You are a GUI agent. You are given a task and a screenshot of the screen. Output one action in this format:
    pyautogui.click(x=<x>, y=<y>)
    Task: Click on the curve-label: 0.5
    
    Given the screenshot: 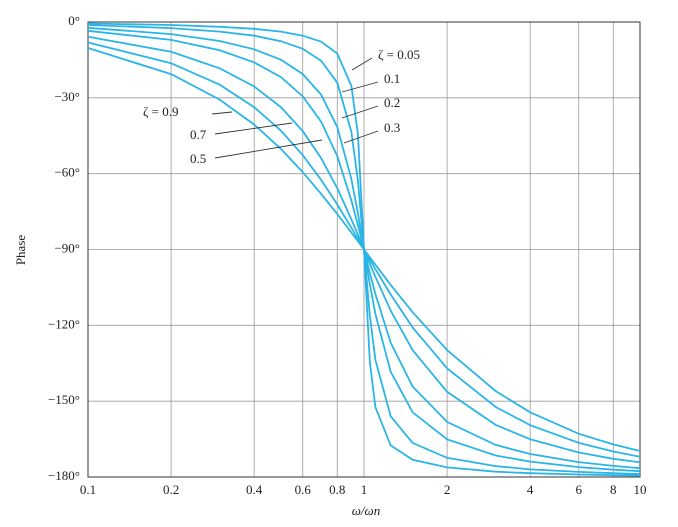 What is the action you would take?
    pyautogui.click(x=198, y=158)
    